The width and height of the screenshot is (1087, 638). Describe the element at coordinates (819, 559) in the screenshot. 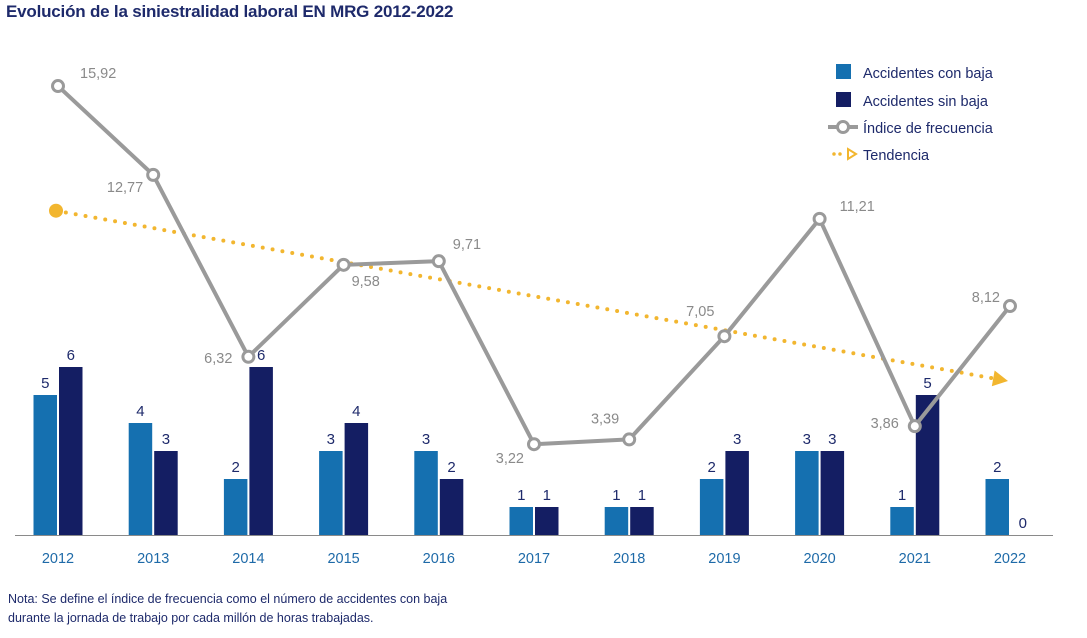

I see `x-tick-label: 2020` at that location.